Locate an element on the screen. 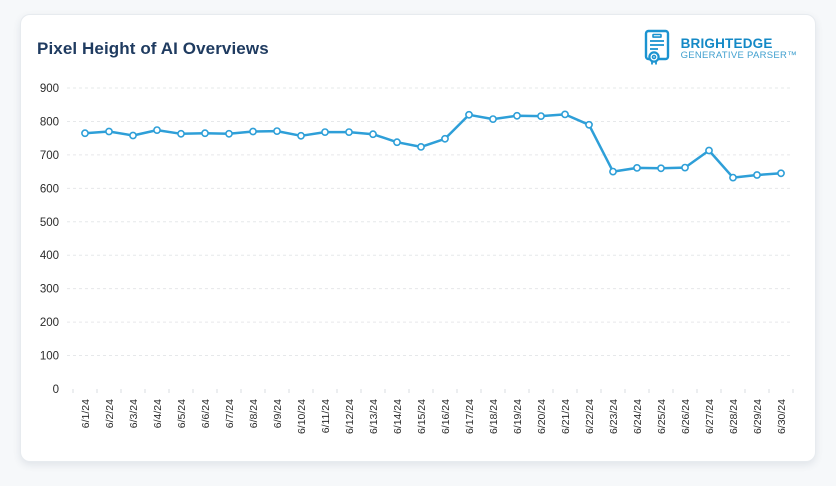 The height and width of the screenshot is (486, 836). x-axis-tick-label: 6/12/24 is located at coordinates (350, 416).